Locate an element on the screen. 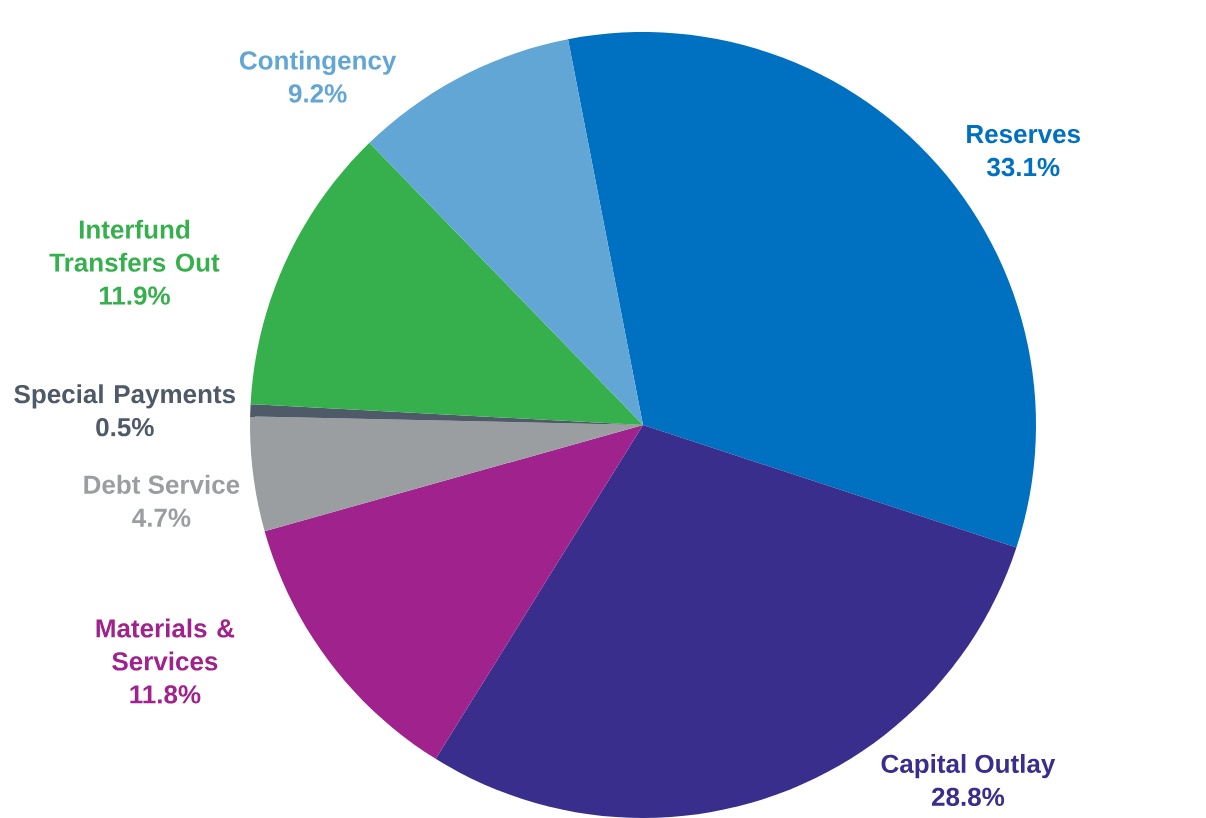 This screenshot has width=1206, height=818. slice-label: Special Payments is located at coordinates (124, 396).